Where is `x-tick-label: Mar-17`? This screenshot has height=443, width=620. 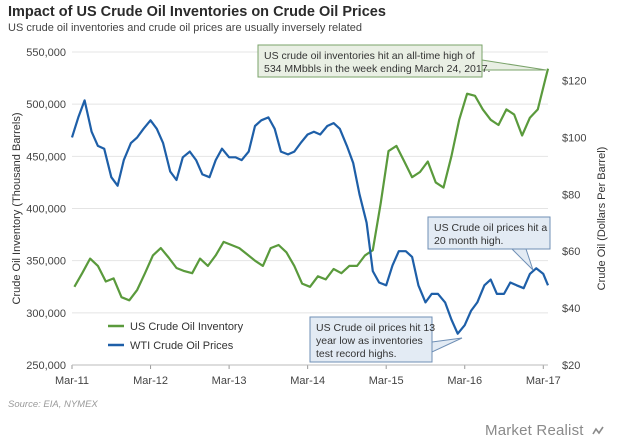 x-tick-label: Mar-17 is located at coordinates (543, 381).